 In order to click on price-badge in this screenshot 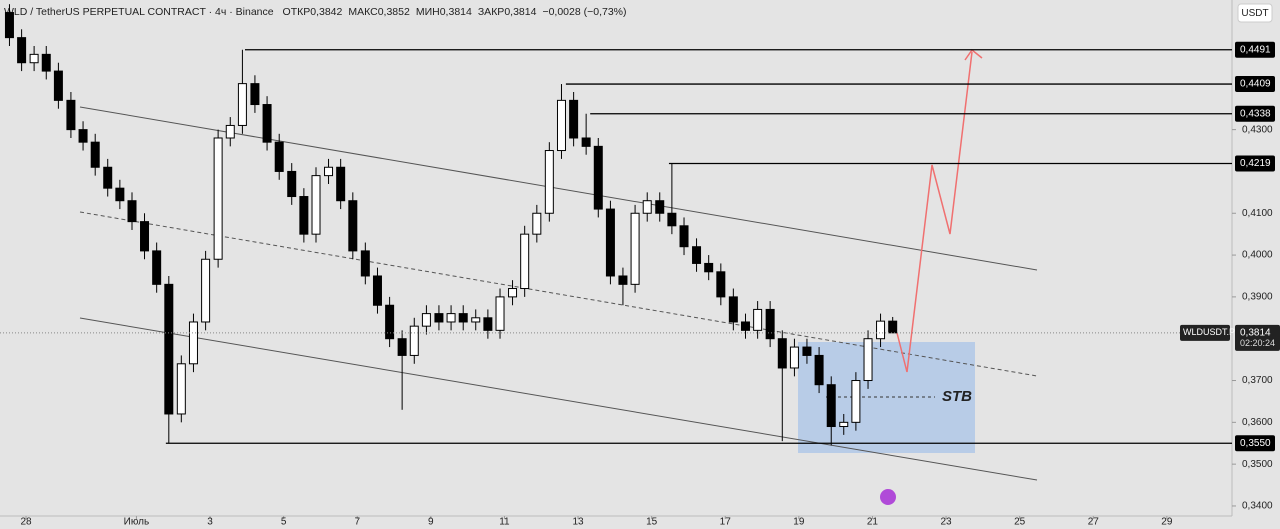, I will do `click(1257, 337)`.